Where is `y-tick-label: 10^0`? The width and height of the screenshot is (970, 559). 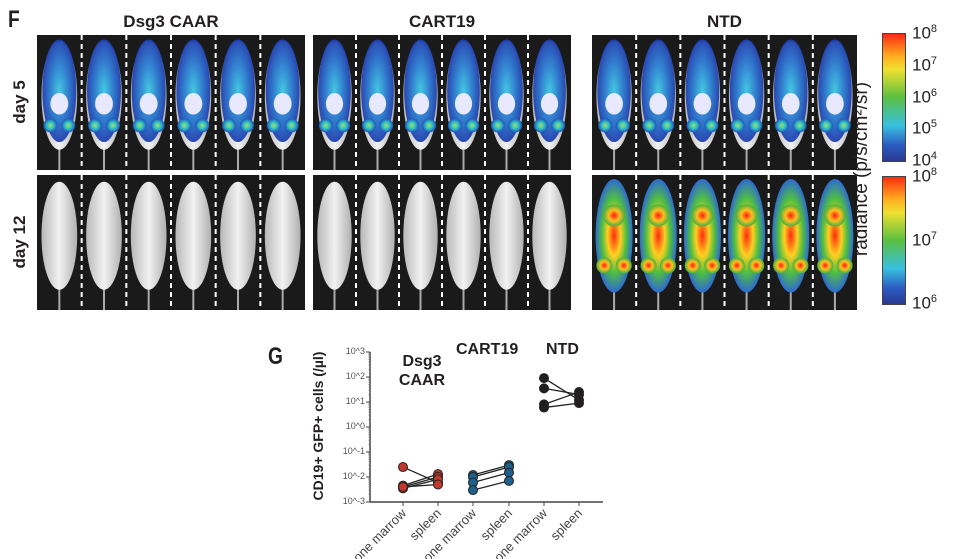
y-tick-label: 10^0 is located at coordinates (355, 426).